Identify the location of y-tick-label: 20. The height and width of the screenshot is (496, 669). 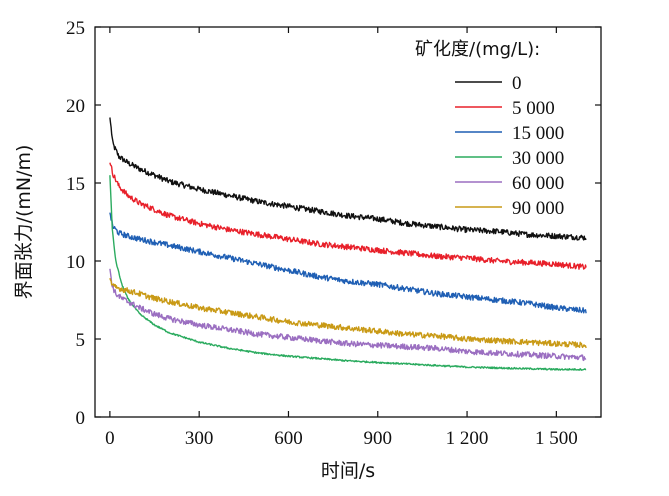
(75, 106).